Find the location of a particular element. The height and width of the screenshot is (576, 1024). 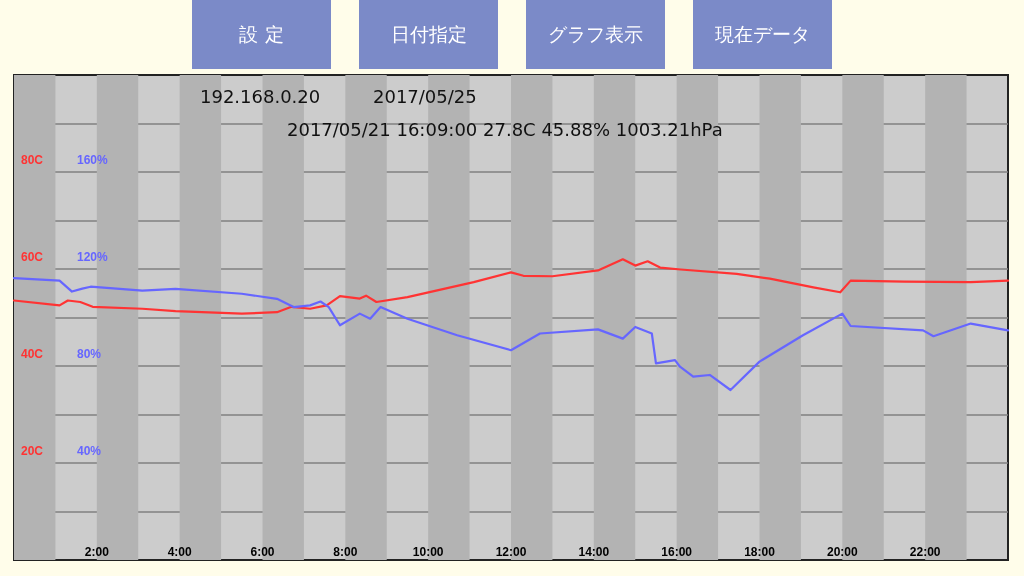

x-tick-label: 18:00 is located at coordinates (760, 552).